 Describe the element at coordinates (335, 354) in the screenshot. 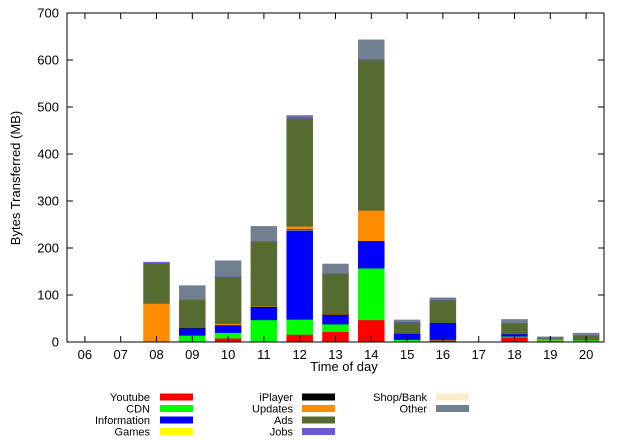

I see `x-tick-label: 13` at that location.